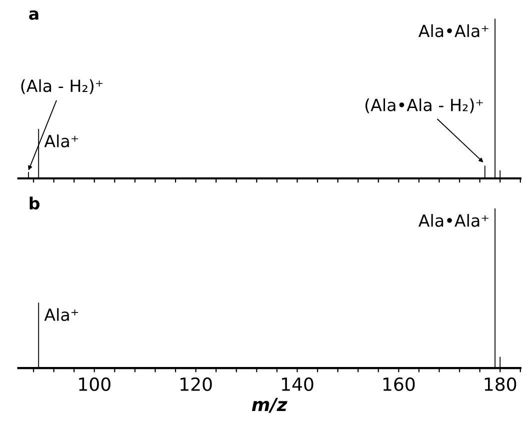 The image size is (523, 431). What do you see at coordinates (196, 384) in the screenshot?
I see `x-tick-label: 120` at bounding box center [196, 384].